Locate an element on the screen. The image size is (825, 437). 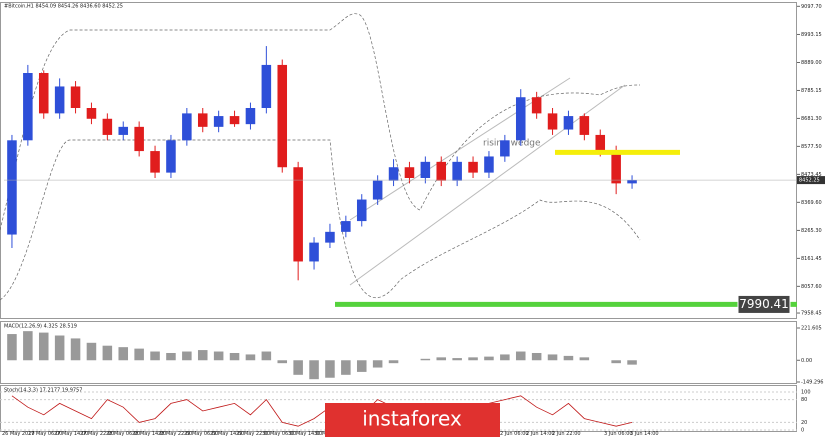
stoch-label: Stoch(14,3,3) 17.2177 19.9757 is located at coordinates (43, 391).